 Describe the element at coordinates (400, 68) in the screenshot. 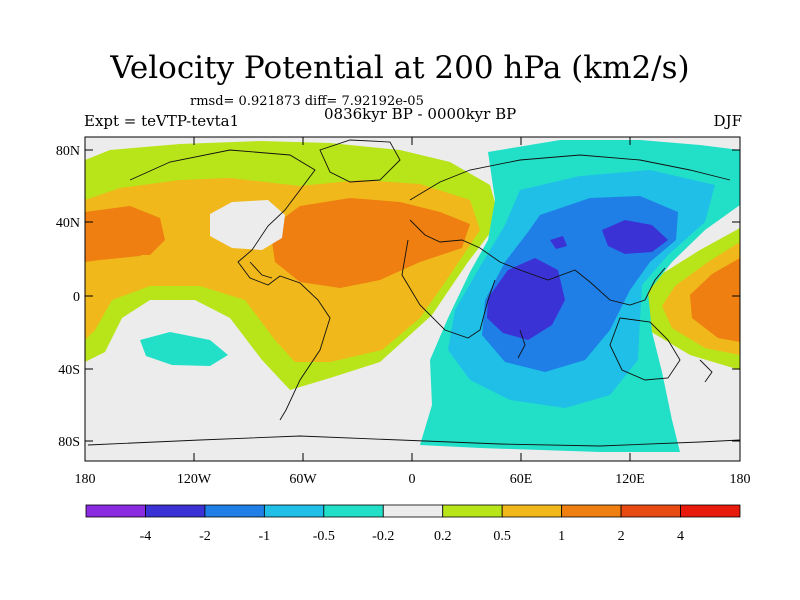

I see `map-title: Velocity Potential at 200 hPa (km2/s)` at that location.